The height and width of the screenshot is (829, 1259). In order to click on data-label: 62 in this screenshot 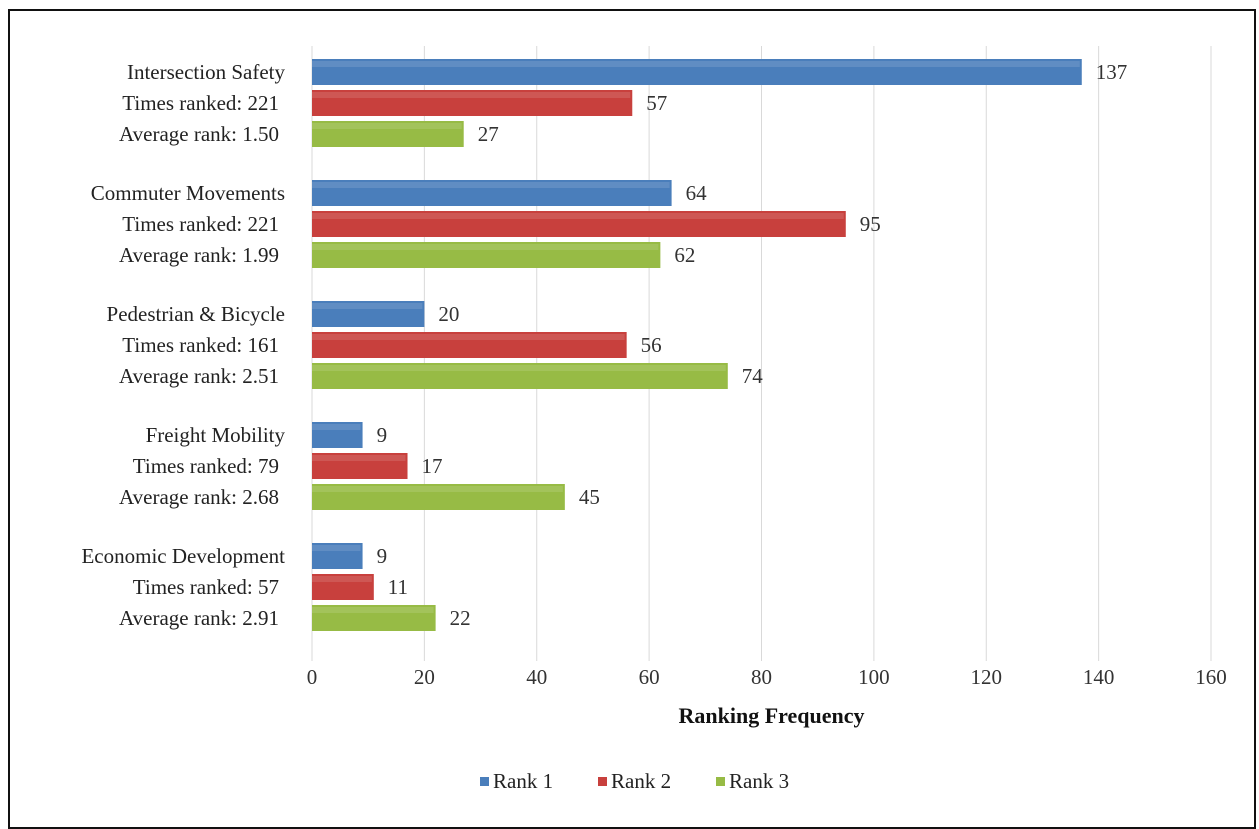, I will do `click(684, 255)`.